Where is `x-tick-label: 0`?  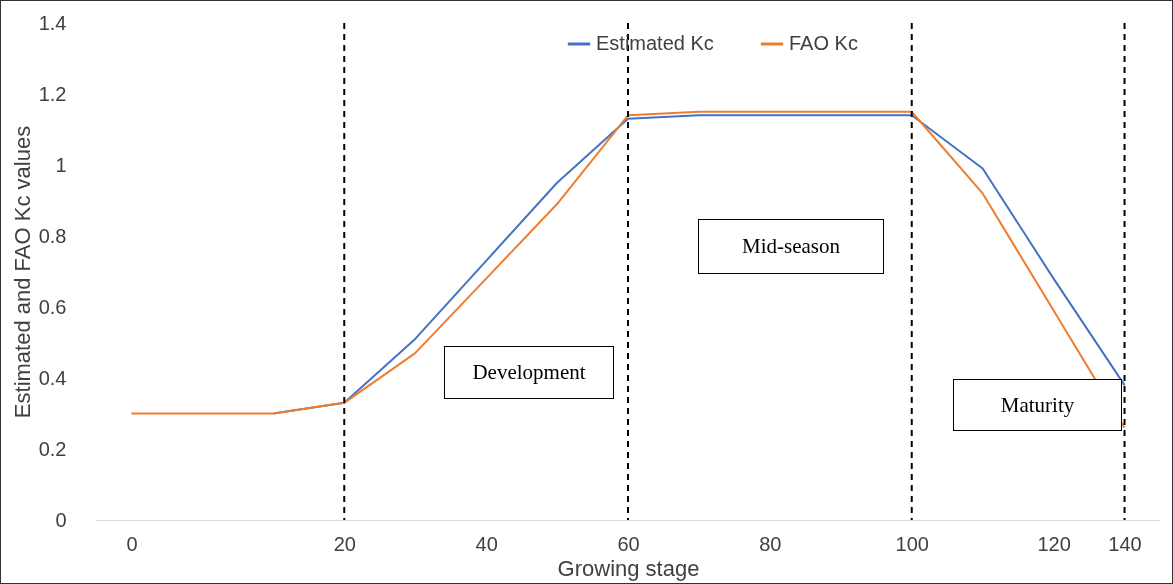
x-tick-label: 0 is located at coordinates (132, 543).